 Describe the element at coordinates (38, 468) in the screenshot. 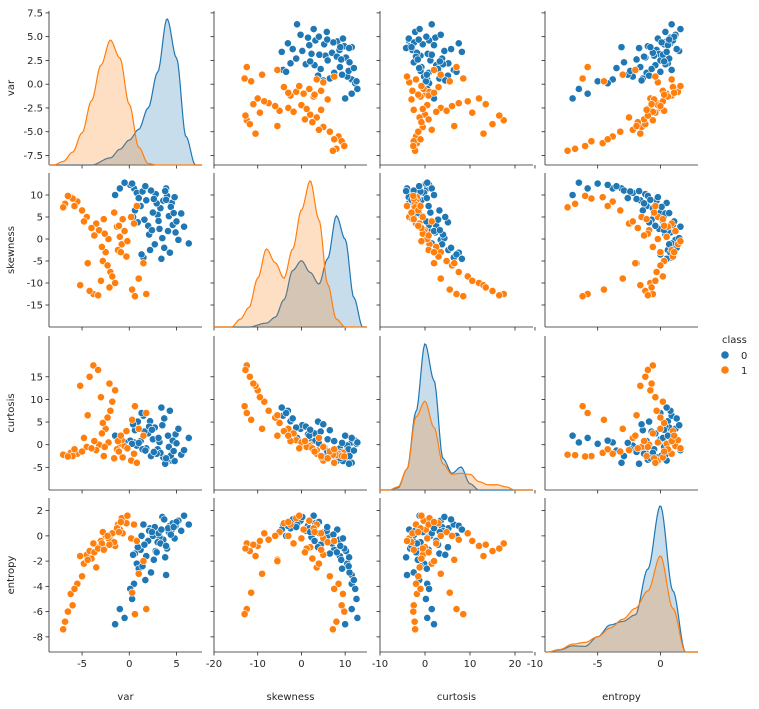

I see `y-tick-label: -5` at that location.